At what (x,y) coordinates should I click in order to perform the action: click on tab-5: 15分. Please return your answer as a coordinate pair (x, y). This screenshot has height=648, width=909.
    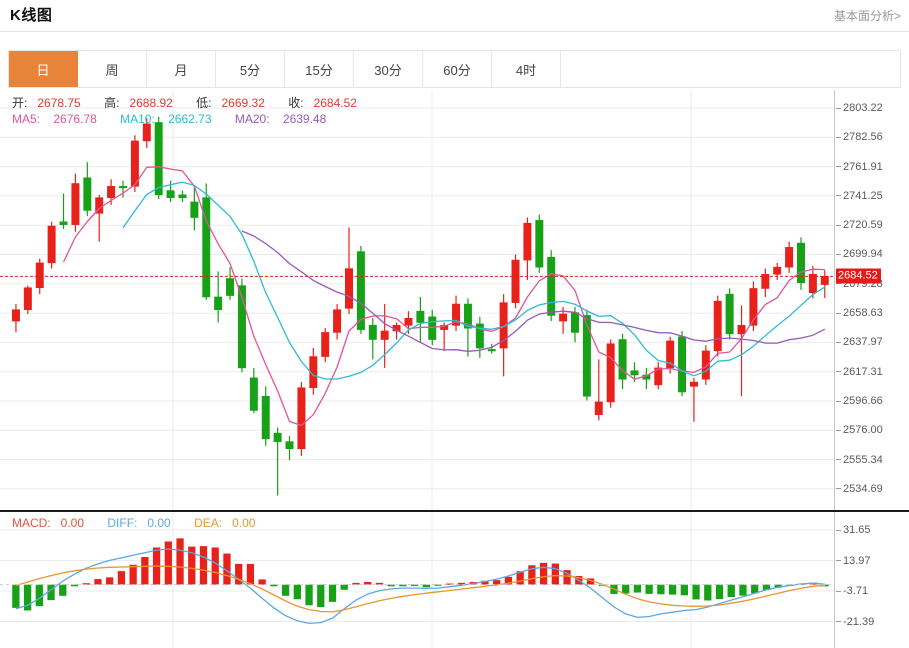
    Looking at the image, I should click on (319, 69).